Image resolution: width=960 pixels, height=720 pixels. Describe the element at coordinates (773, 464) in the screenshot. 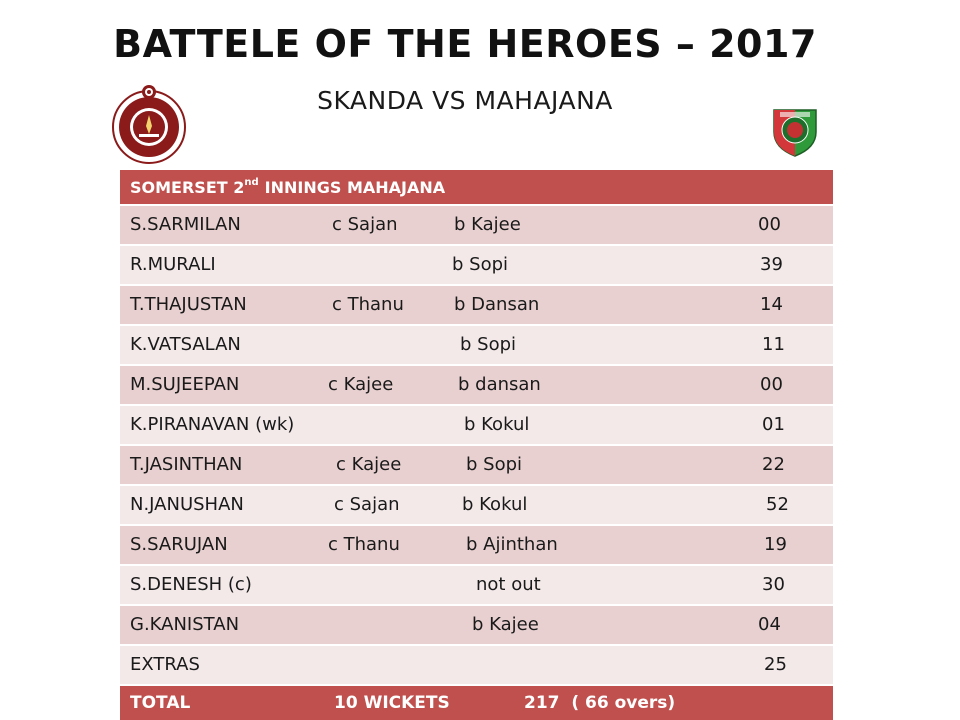

I see `runs: 22` at that location.